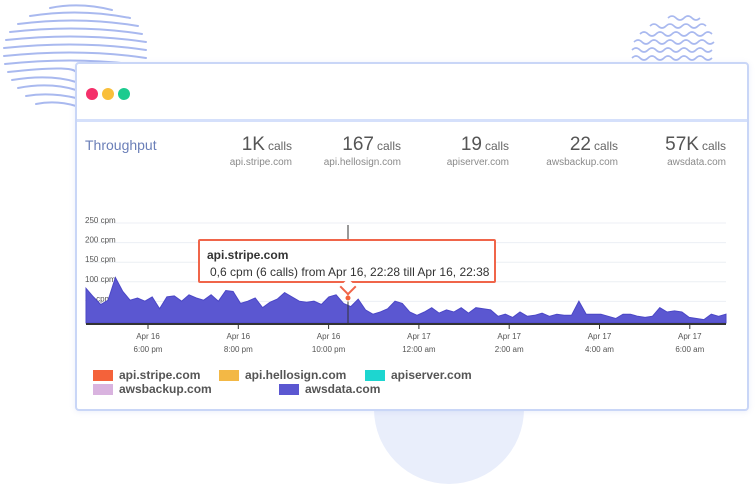 The image size is (756, 484). What do you see at coordinates (406, 300) in the screenshot?
I see `series-awsdata-area` at bounding box center [406, 300].